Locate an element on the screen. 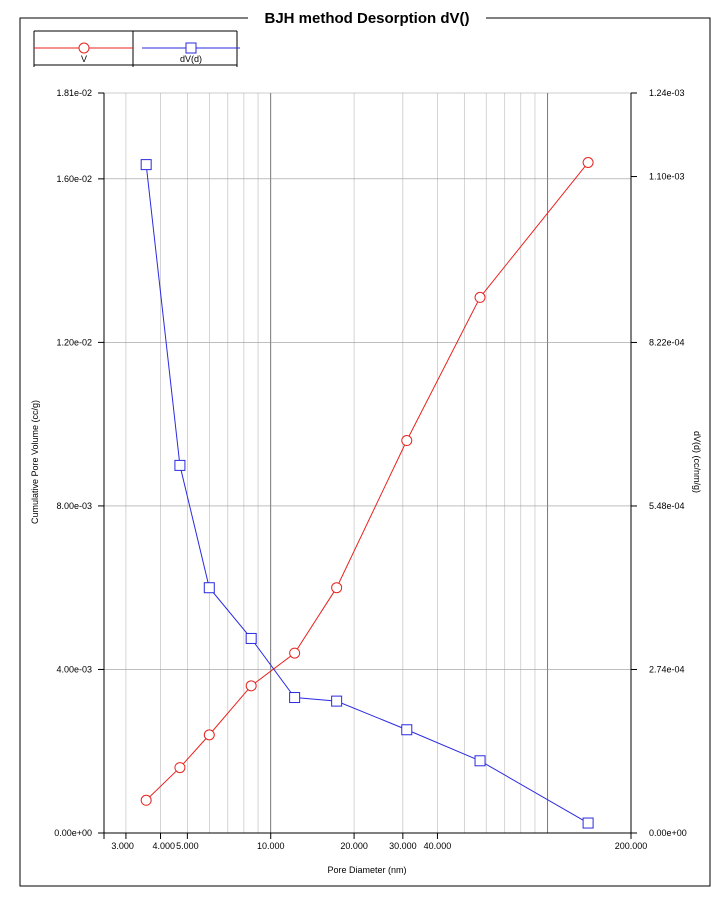 The image size is (723, 900). title-background is located at coordinates (367, 18).